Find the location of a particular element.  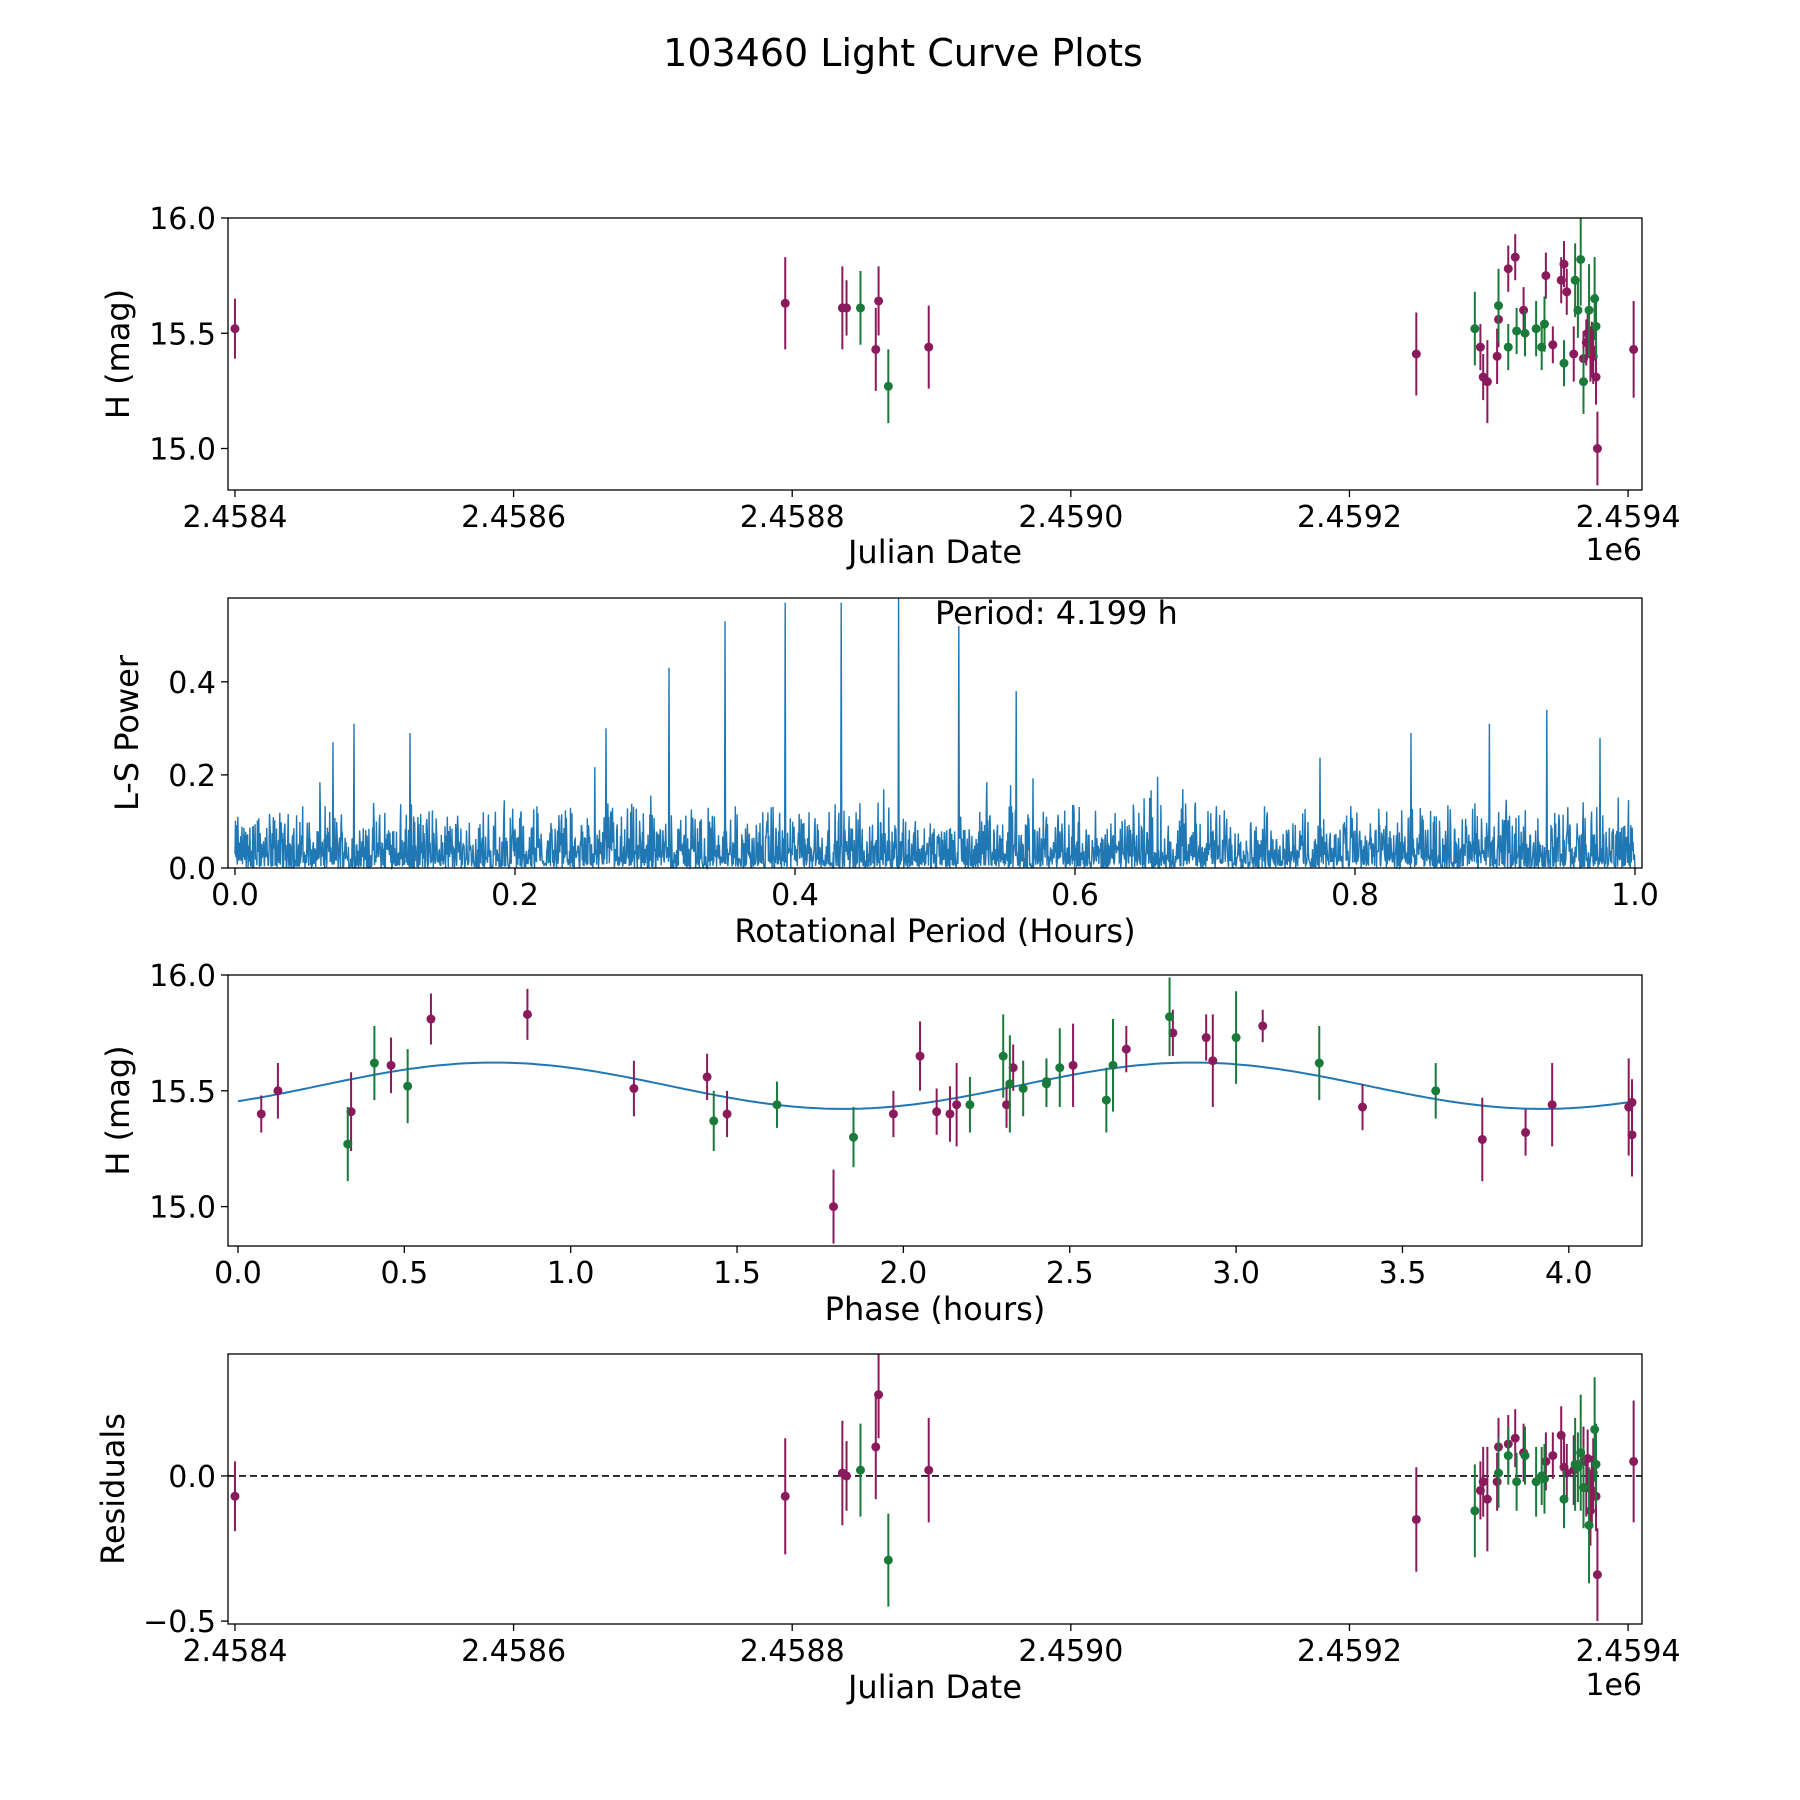

x-tick-label: 1.0 is located at coordinates (571, 1273).